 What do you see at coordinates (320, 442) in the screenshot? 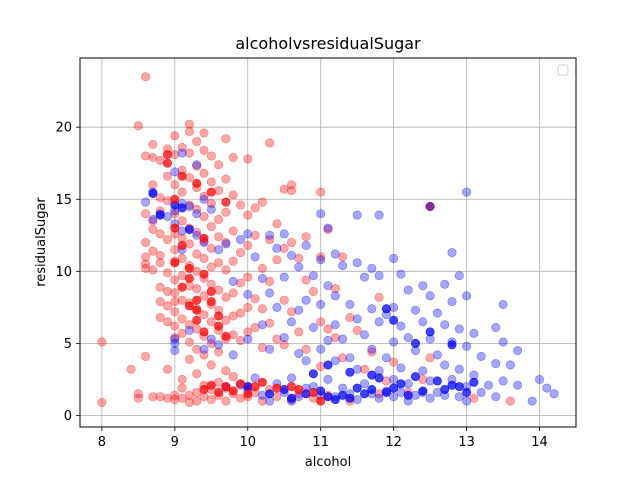
I see `x-tick-label: 11` at bounding box center [320, 442].